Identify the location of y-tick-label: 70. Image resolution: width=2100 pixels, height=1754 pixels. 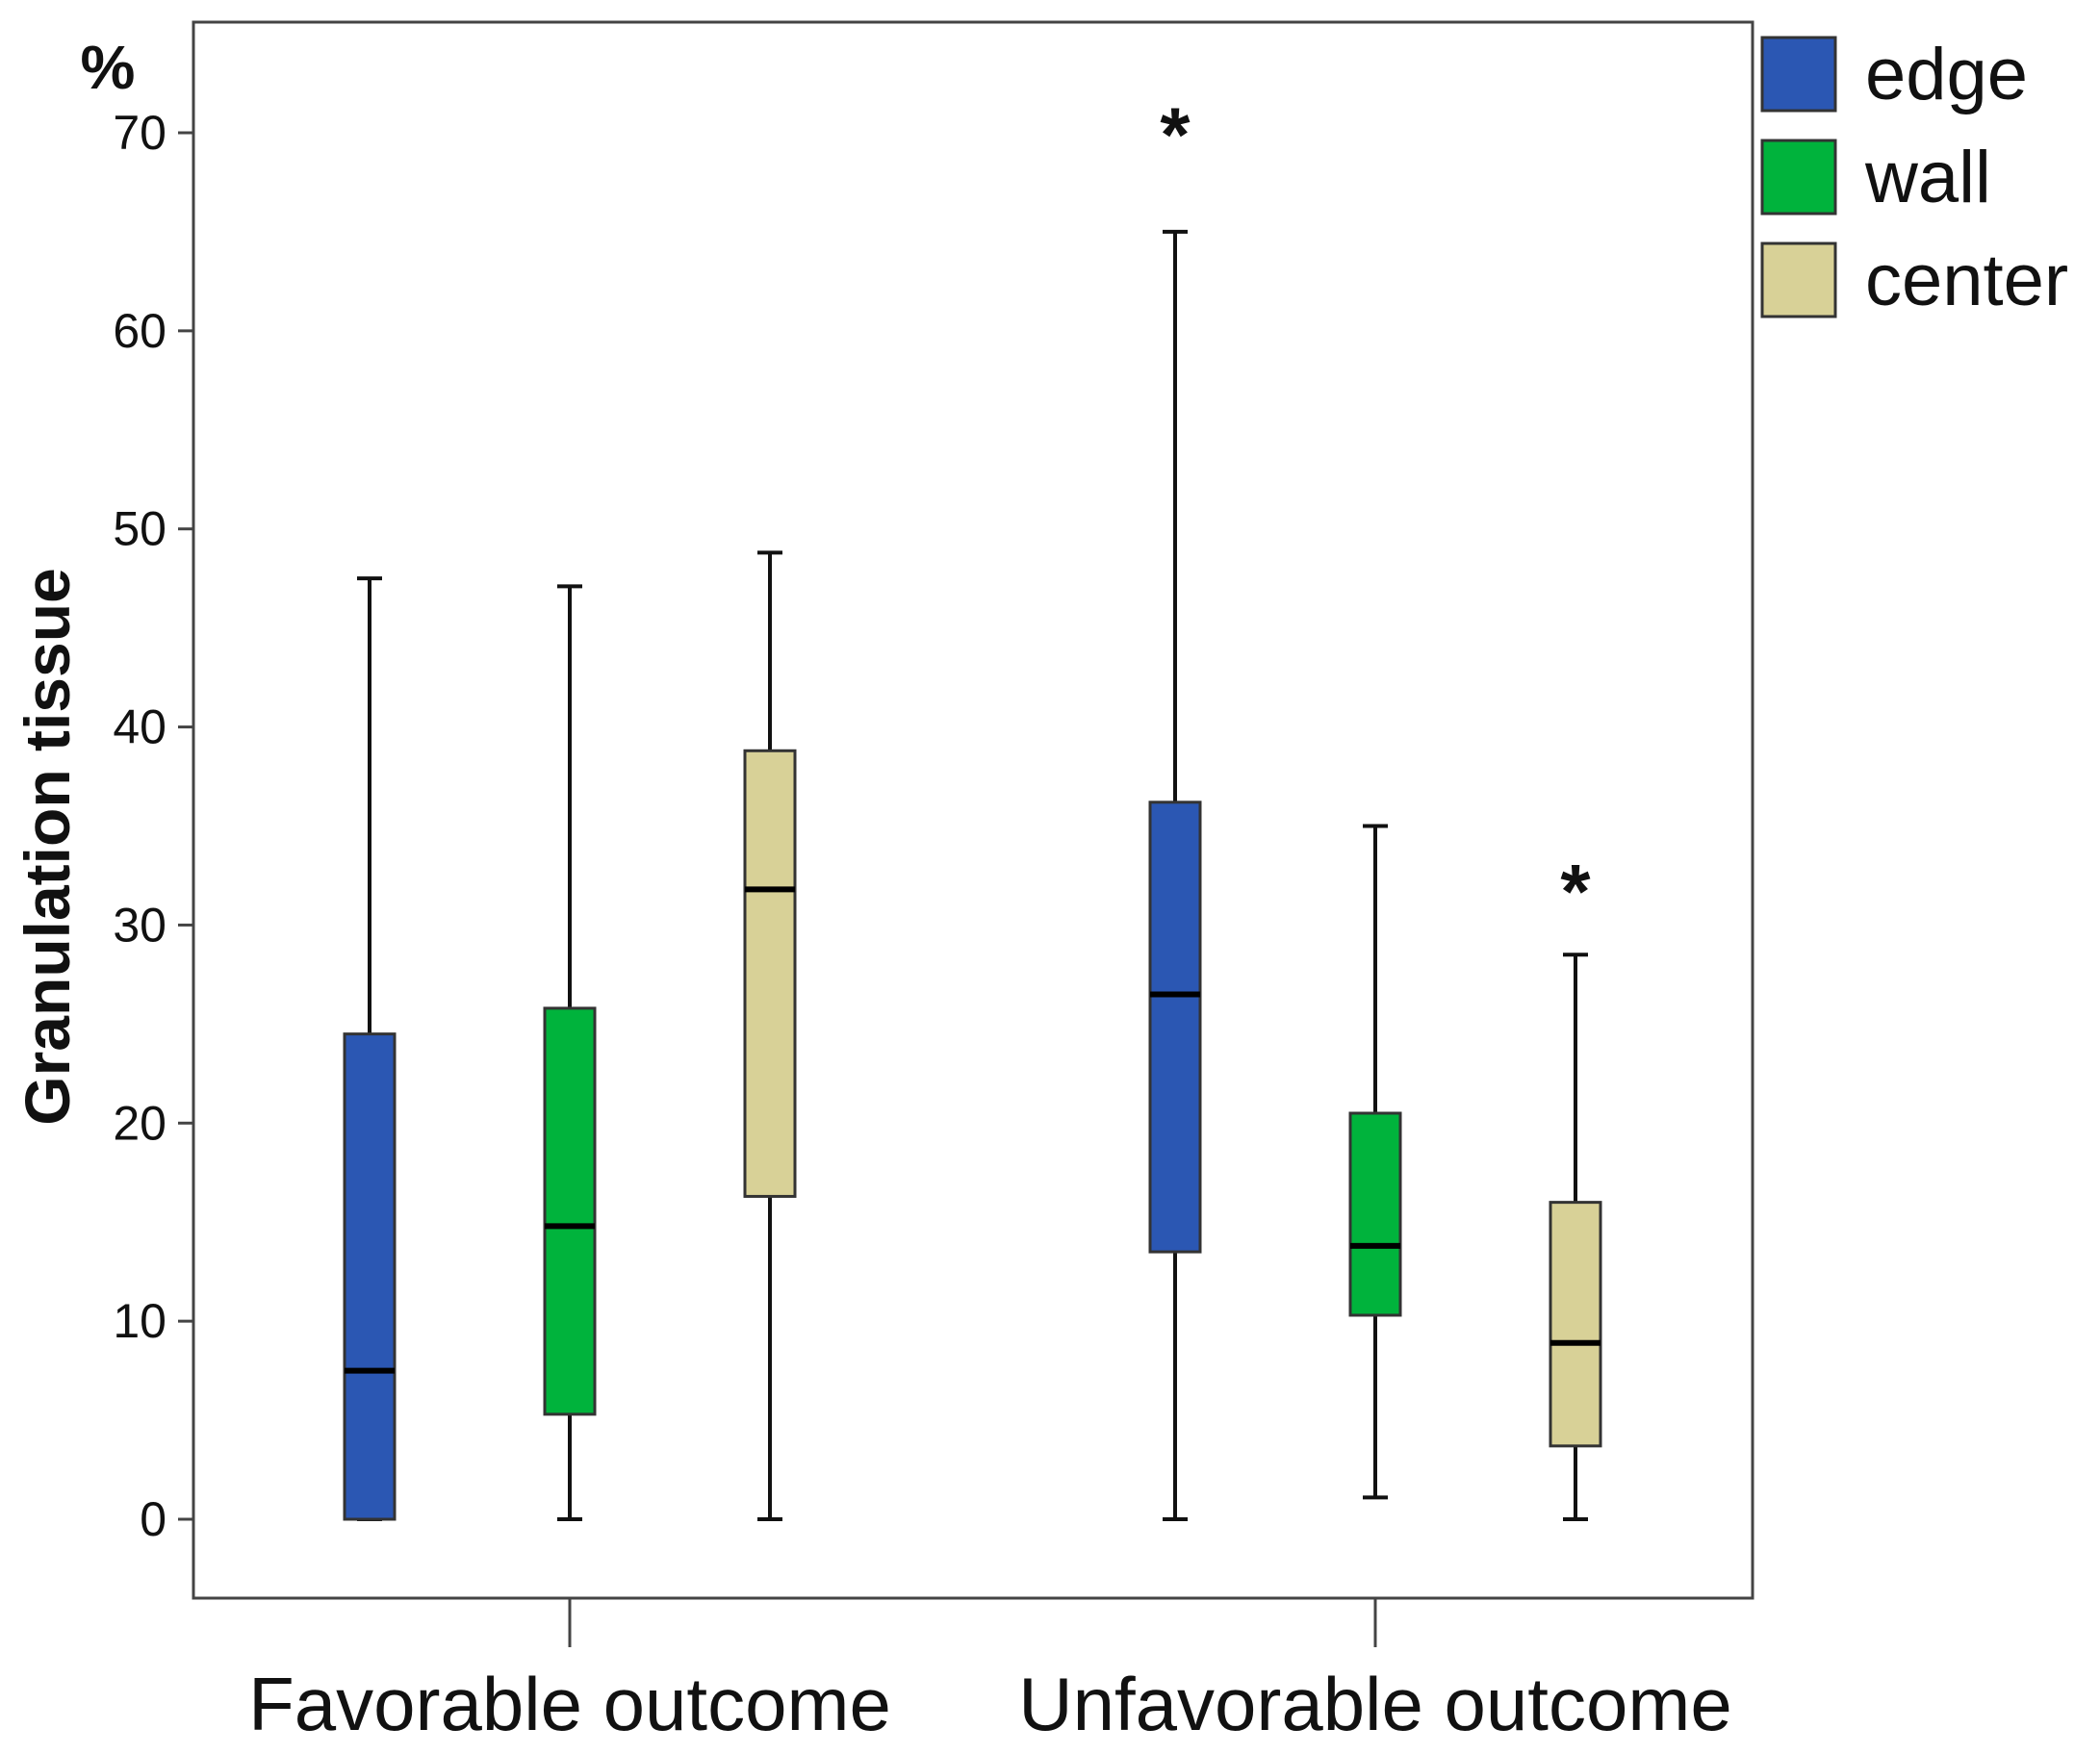
(139, 133).